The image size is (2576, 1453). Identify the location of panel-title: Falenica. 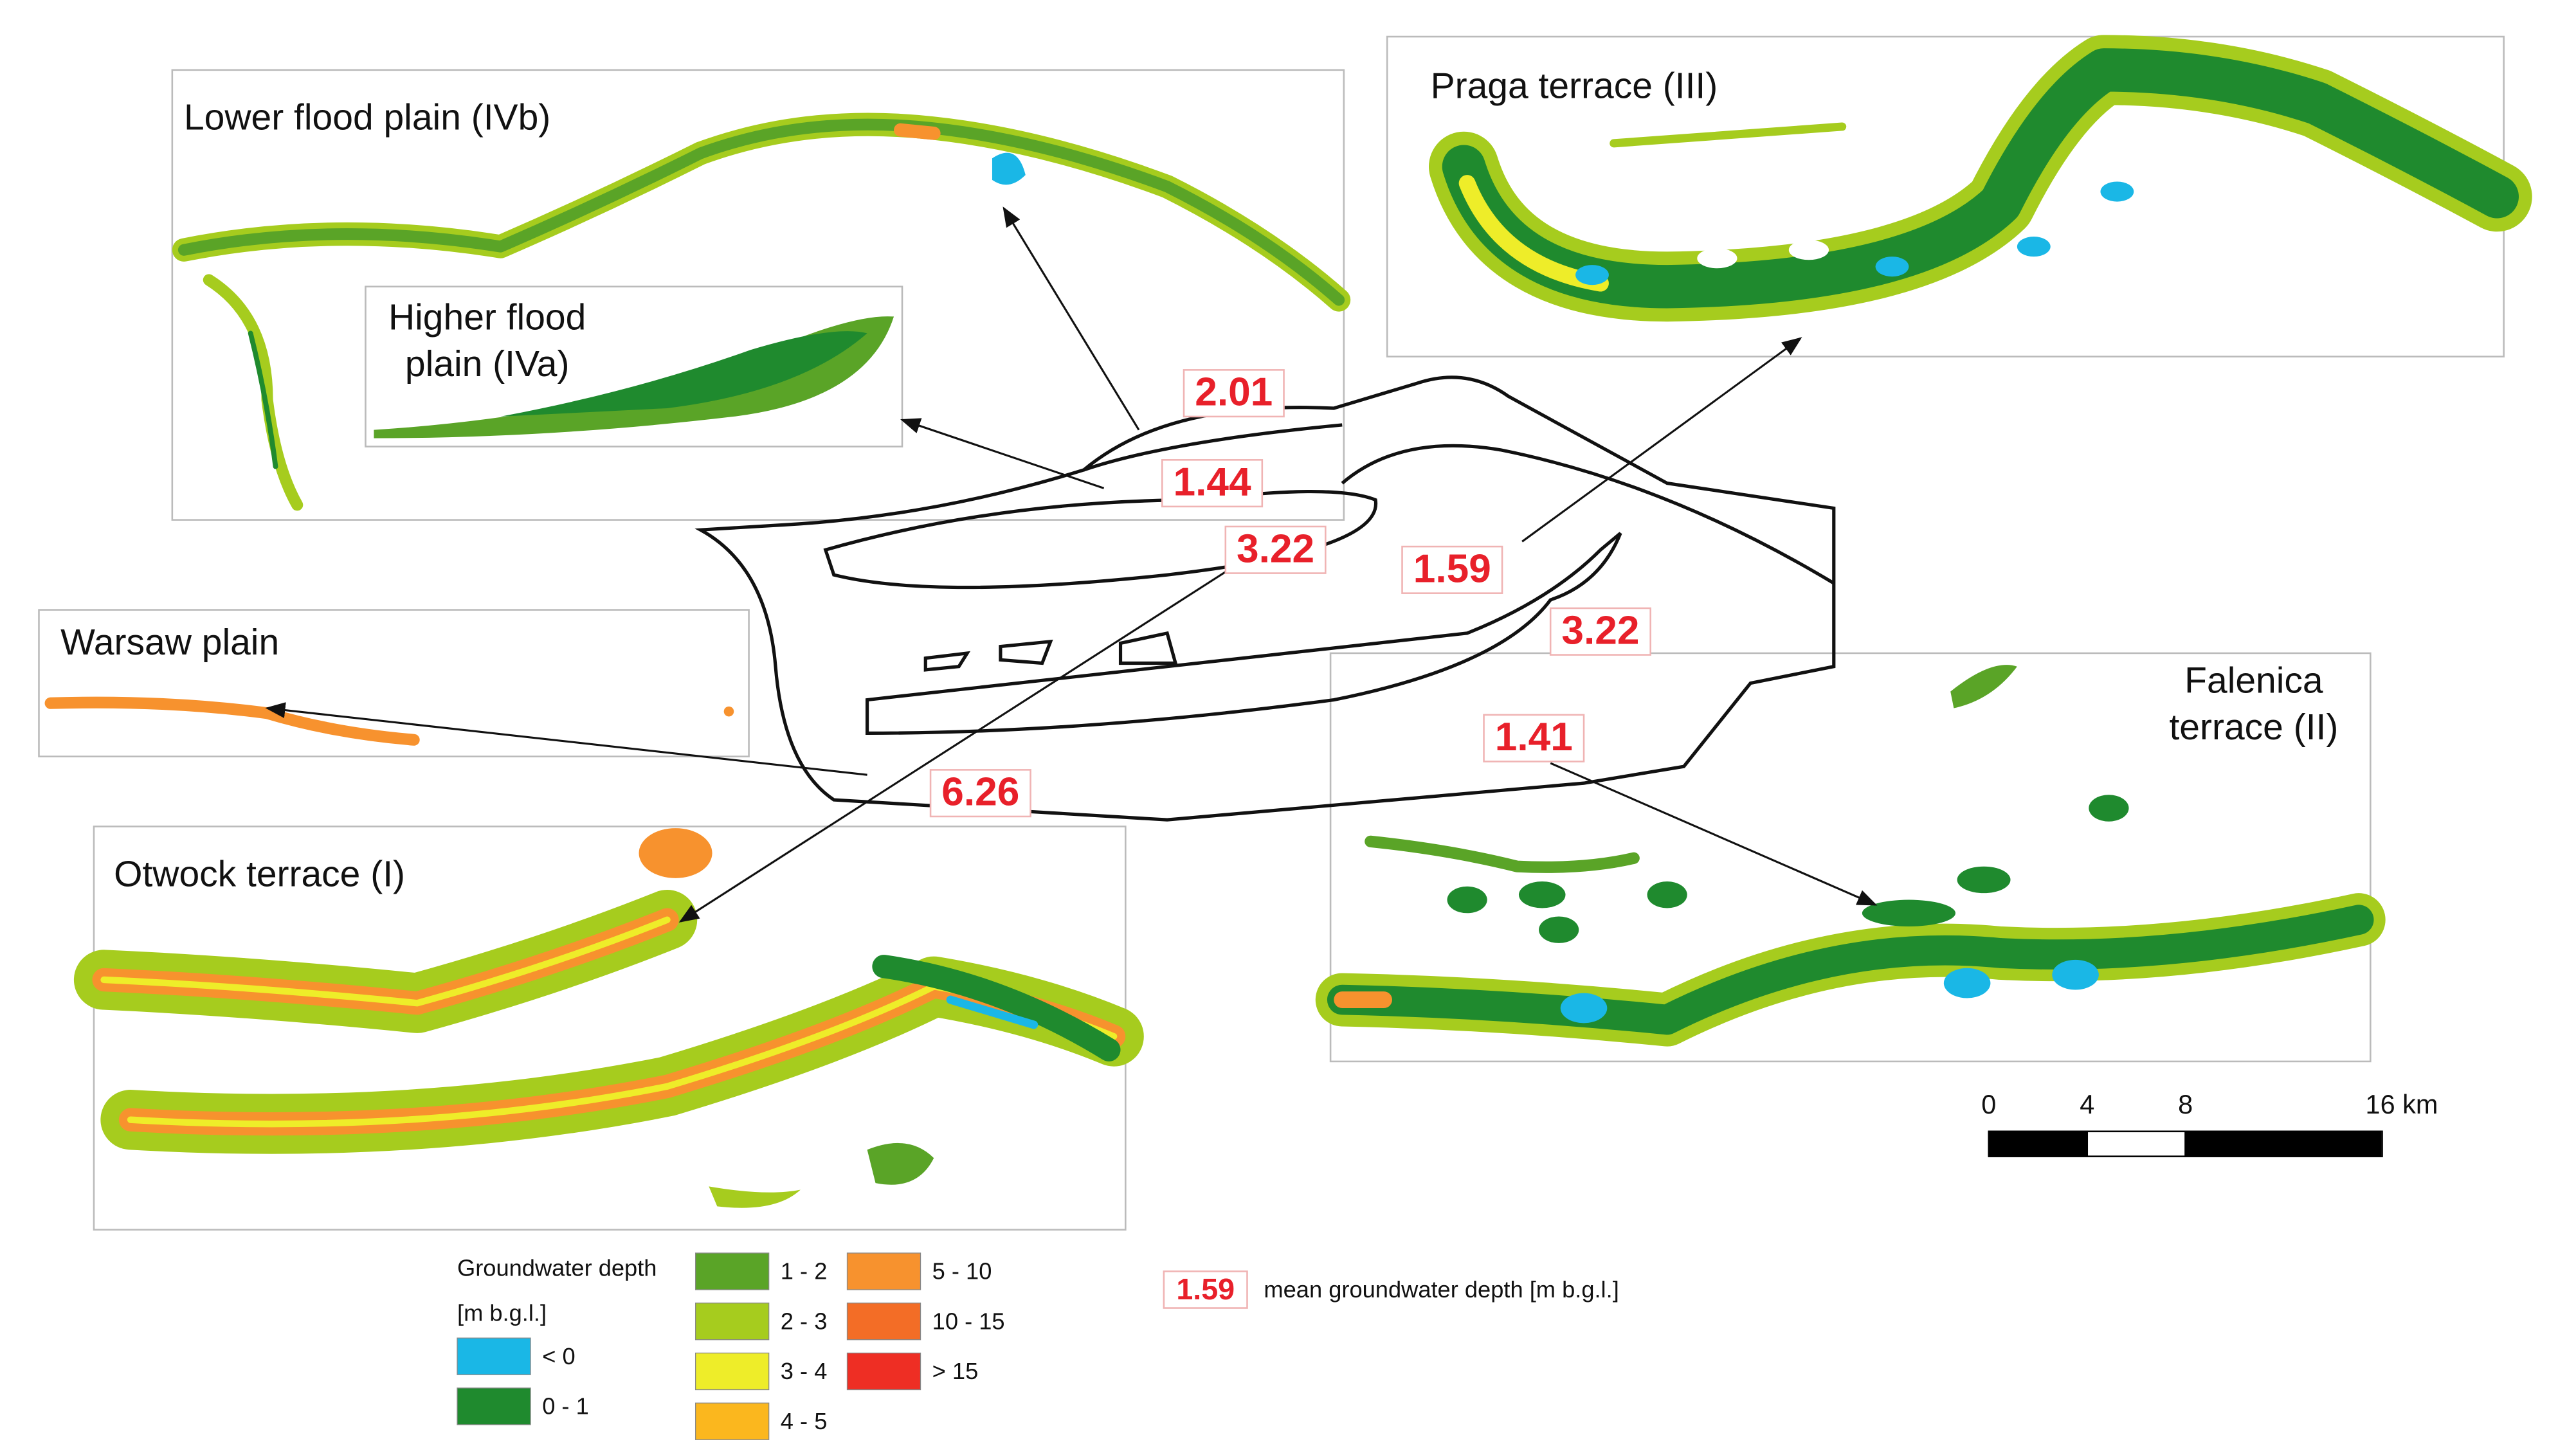
(2253, 680).